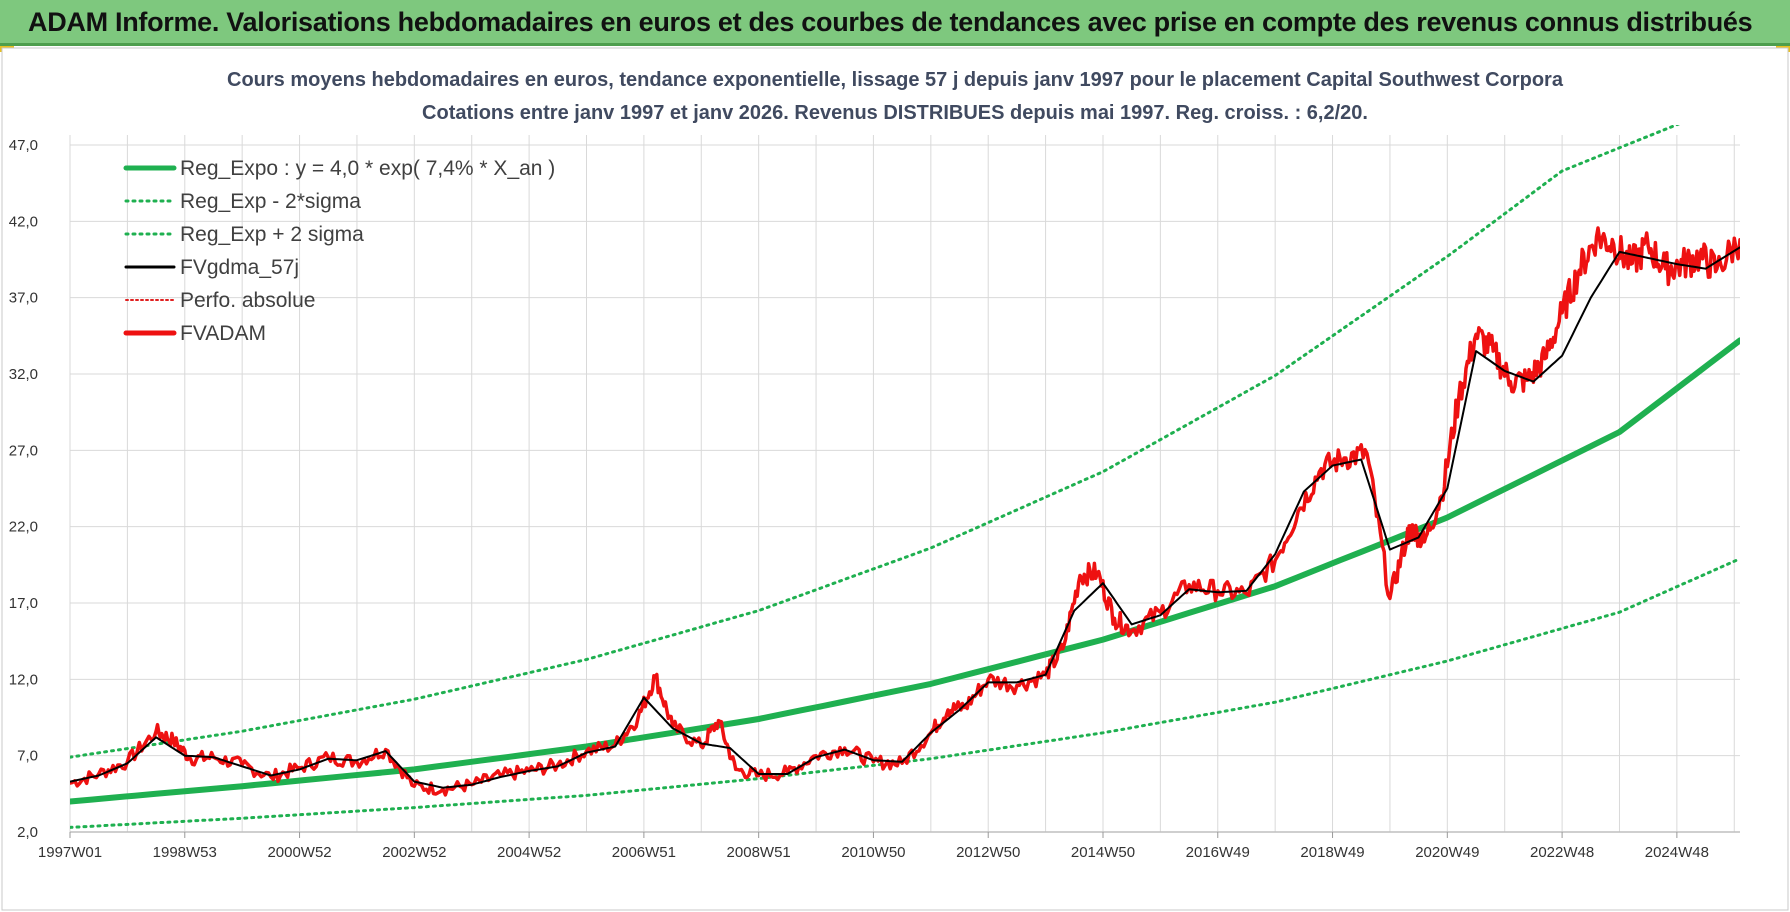 This screenshot has width=1790, height=912. I want to click on x-tick-label: 2006W51, so click(644, 852).